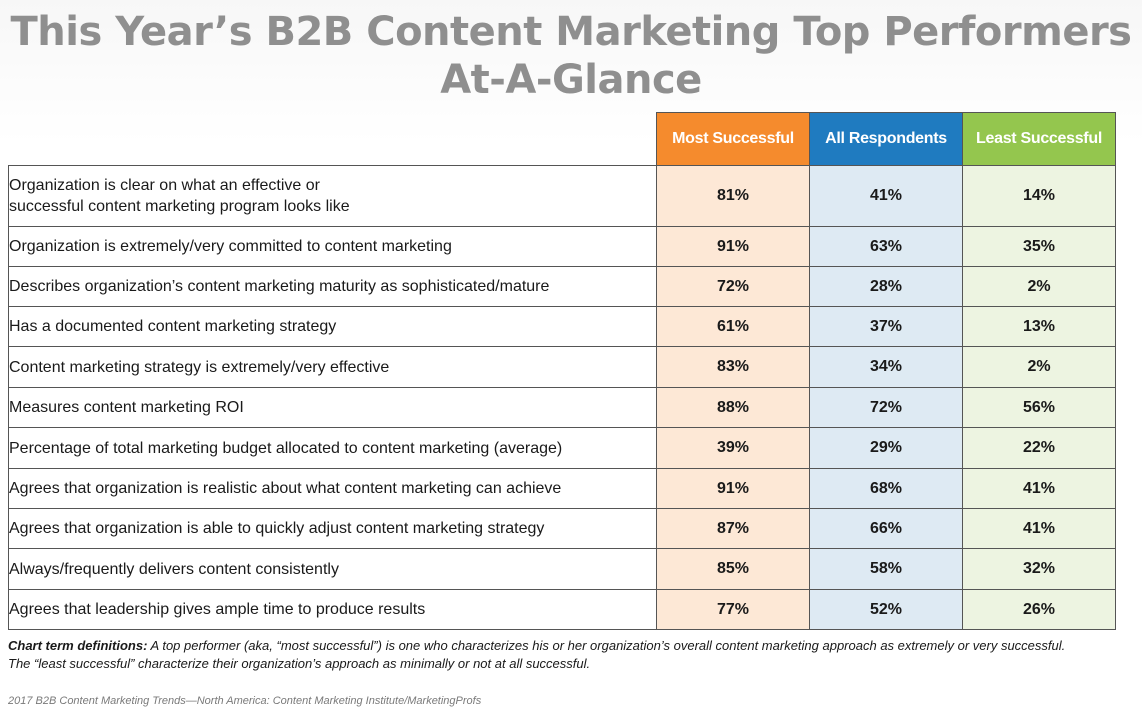 This screenshot has width=1142, height=716. What do you see at coordinates (733, 139) in the screenshot?
I see `column-header-most-successful: Most Successful` at bounding box center [733, 139].